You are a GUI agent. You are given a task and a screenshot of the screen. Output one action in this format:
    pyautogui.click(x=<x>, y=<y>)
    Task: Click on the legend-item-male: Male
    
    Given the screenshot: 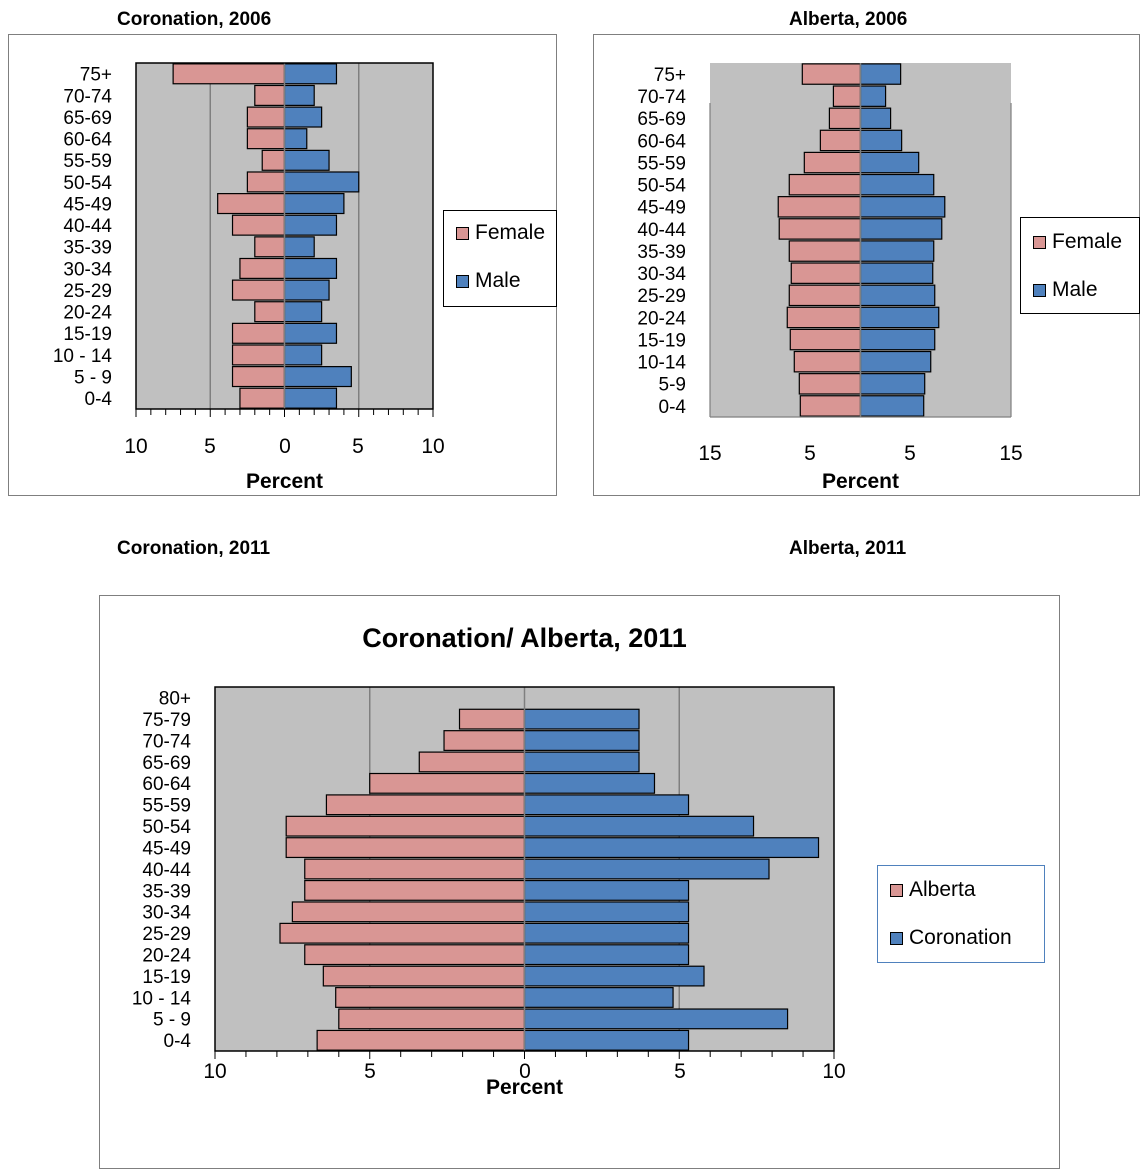 What is the action you would take?
    pyautogui.click(x=488, y=281)
    